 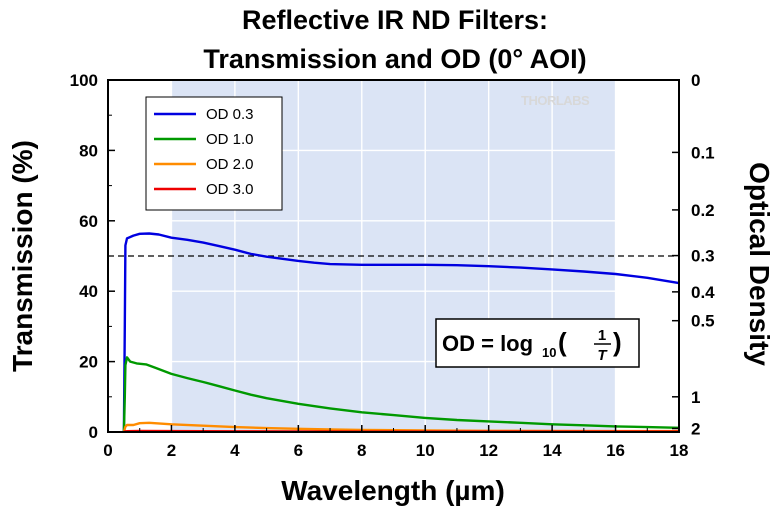 What do you see at coordinates (703, 292) in the screenshot?
I see `y2-tick-label: 0.4` at bounding box center [703, 292].